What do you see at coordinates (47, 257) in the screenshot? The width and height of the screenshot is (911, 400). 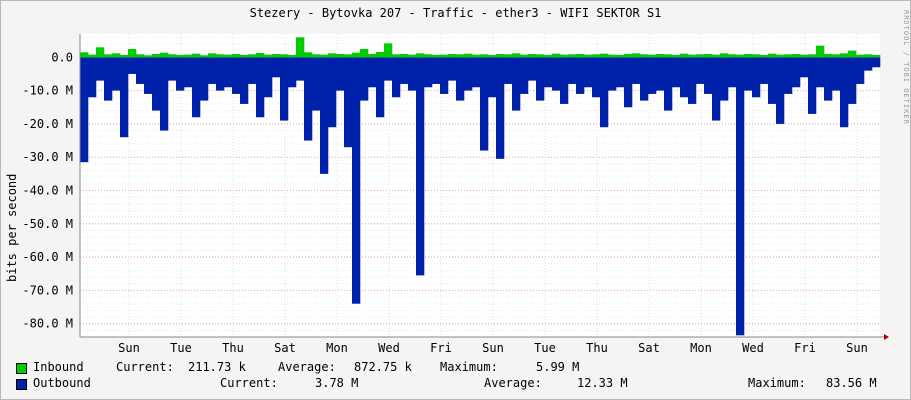 I see `y-tick-label: -60.0 M` at bounding box center [47, 257].